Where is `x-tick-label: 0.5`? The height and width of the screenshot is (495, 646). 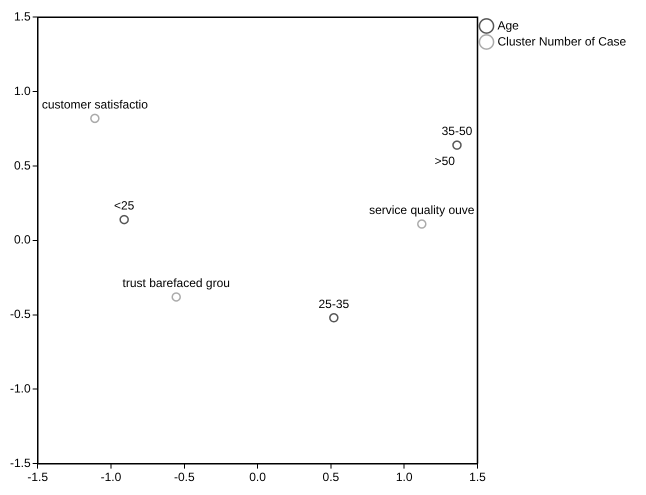 x-tick-label: 0.5 is located at coordinates (331, 477).